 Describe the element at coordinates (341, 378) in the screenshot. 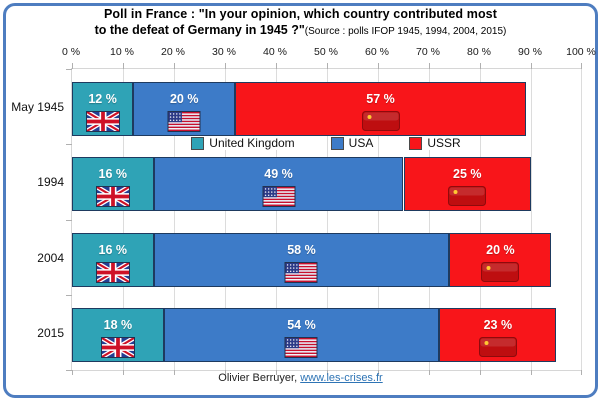

I see `footer-link: www.les-crises.fr` at that location.